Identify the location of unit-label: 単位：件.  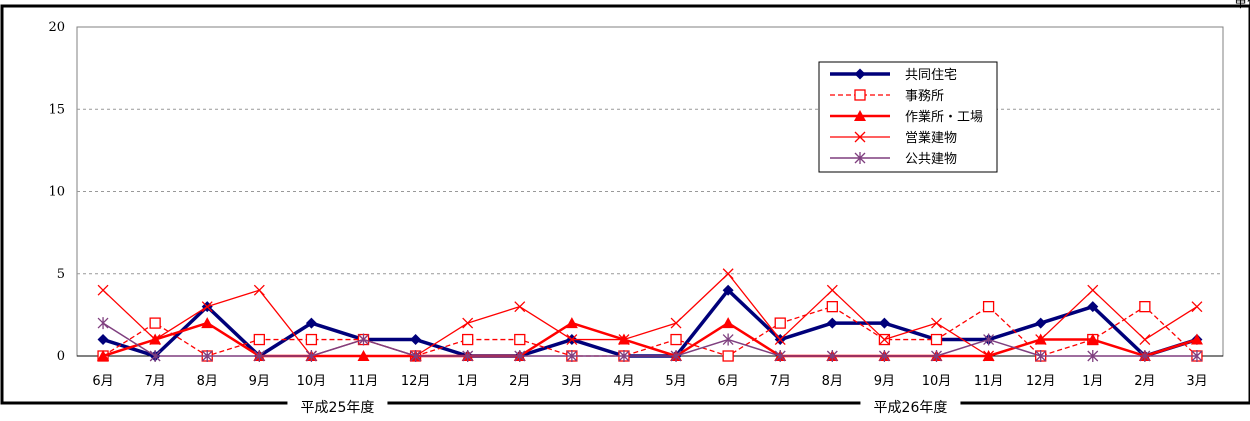
(1242, 5).